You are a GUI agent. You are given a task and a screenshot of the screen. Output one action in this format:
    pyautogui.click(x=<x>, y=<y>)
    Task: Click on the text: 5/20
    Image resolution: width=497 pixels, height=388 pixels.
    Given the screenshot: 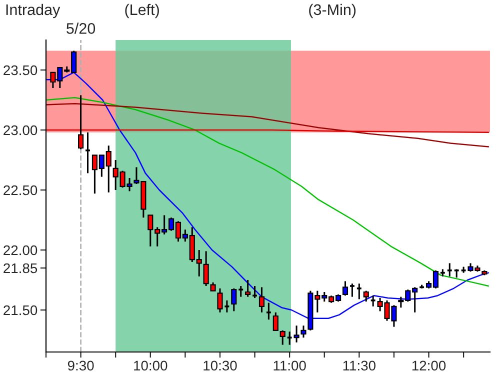 What is the action you would take?
    pyautogui.click(x=81, y=28)
    